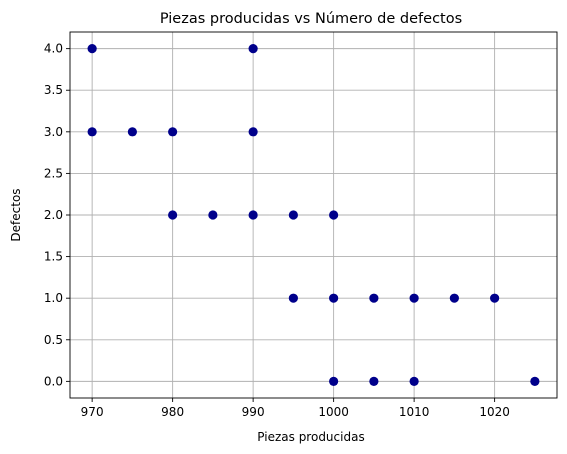 Image resolution: width=567 pixels, height=454 pixels. I want to click on x-tick-label: 980, so click(172, 412).